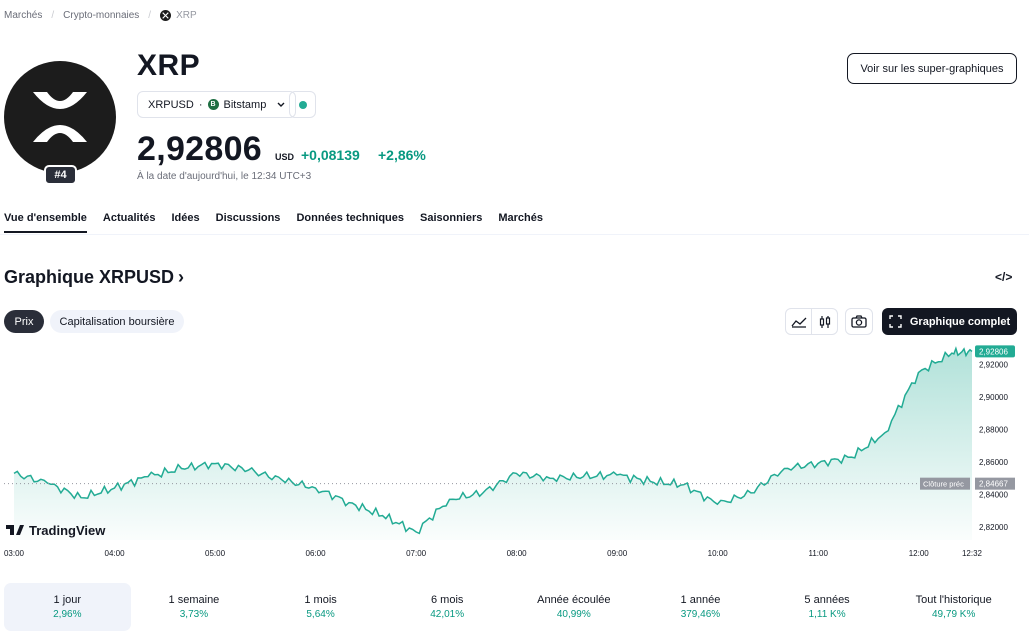 The image size is (1029, 638). I want to click on market-status-button, so click(302, 104).